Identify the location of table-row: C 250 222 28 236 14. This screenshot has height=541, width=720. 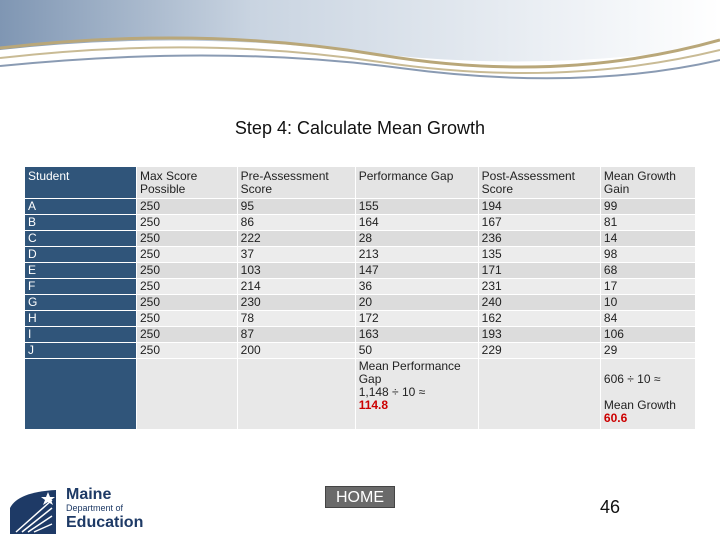
(360, 238).